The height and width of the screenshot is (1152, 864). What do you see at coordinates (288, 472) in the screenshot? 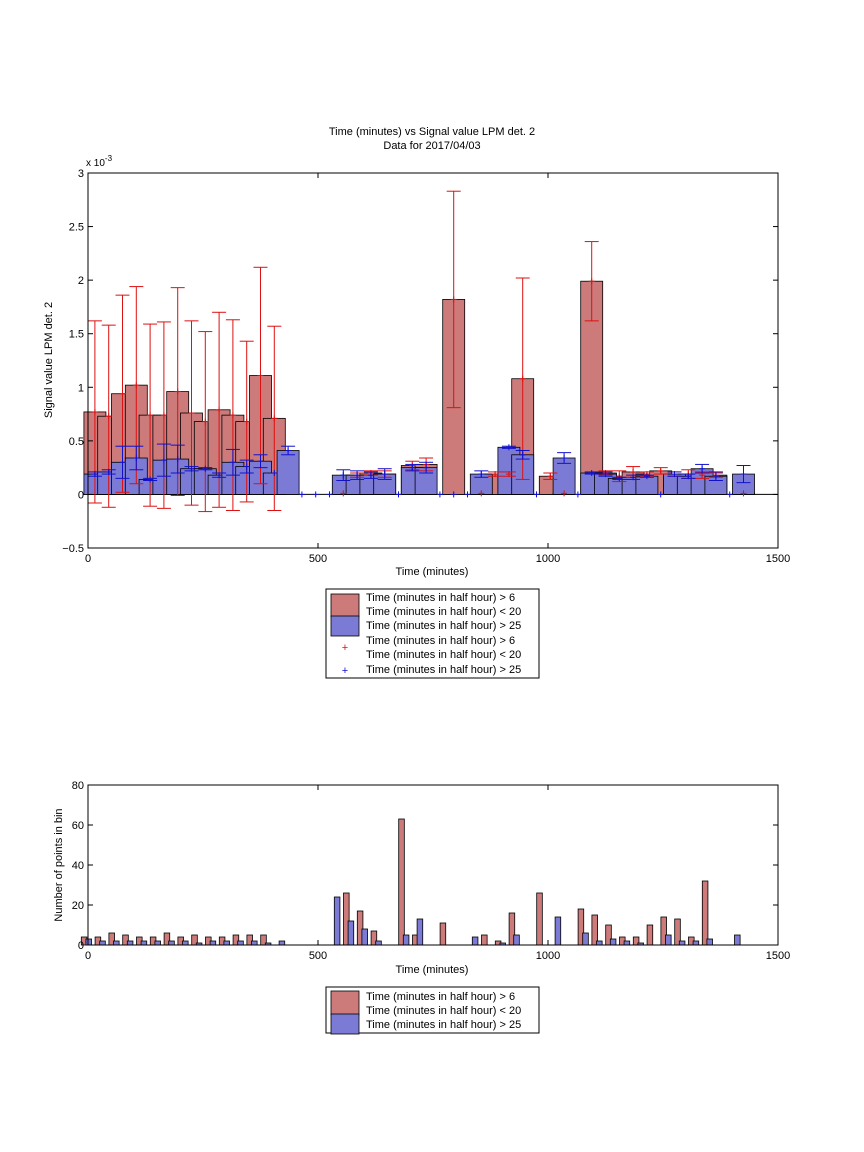
I see `top-blue-bar` at bounding box center [288, 472].